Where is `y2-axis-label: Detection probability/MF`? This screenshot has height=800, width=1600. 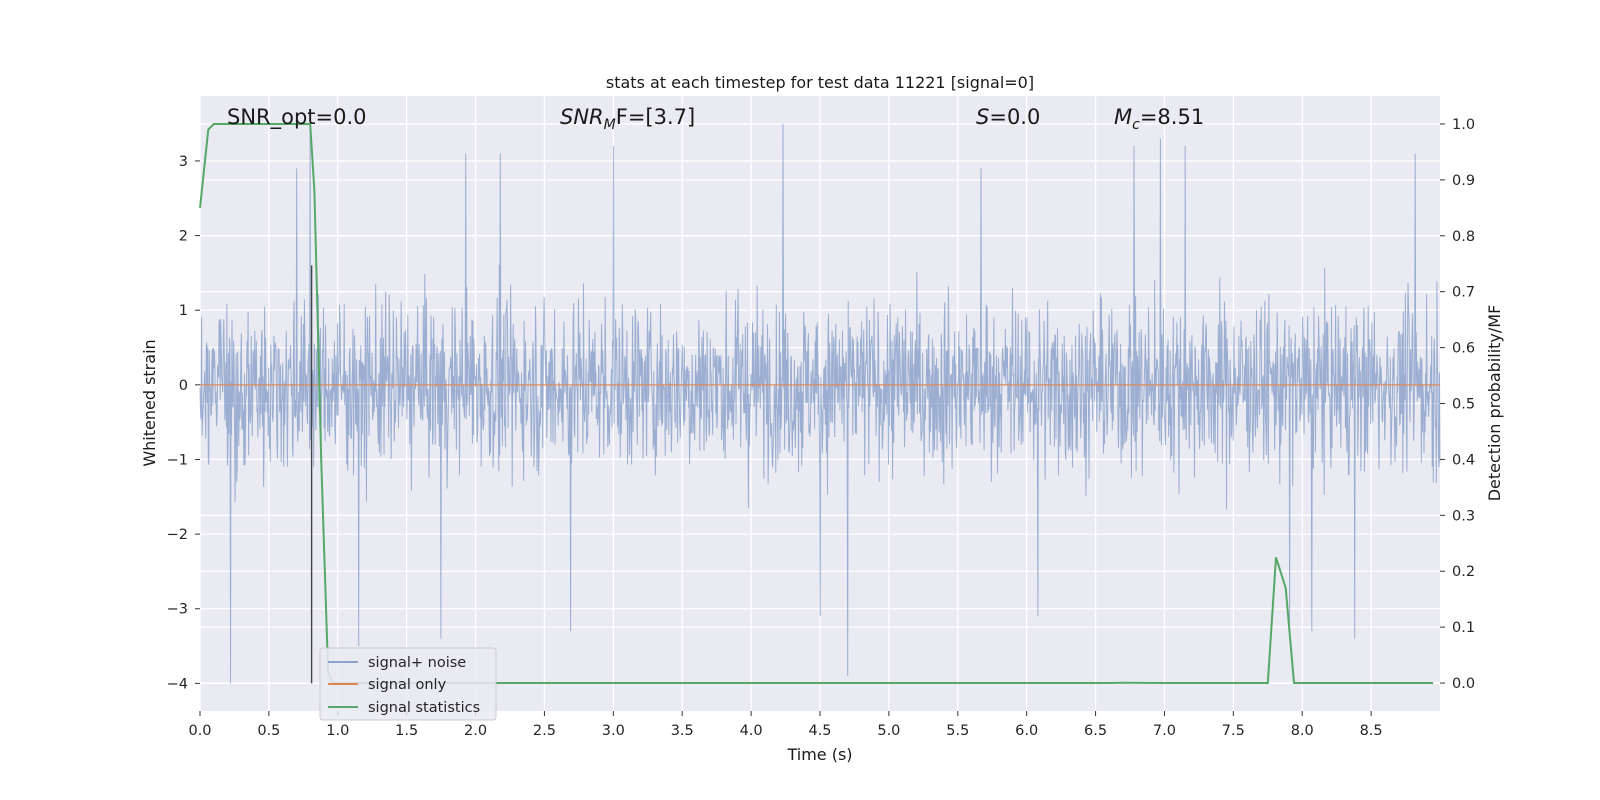 y2-axis-label: Detection probability/MF is located at coordinates (1494, 403).